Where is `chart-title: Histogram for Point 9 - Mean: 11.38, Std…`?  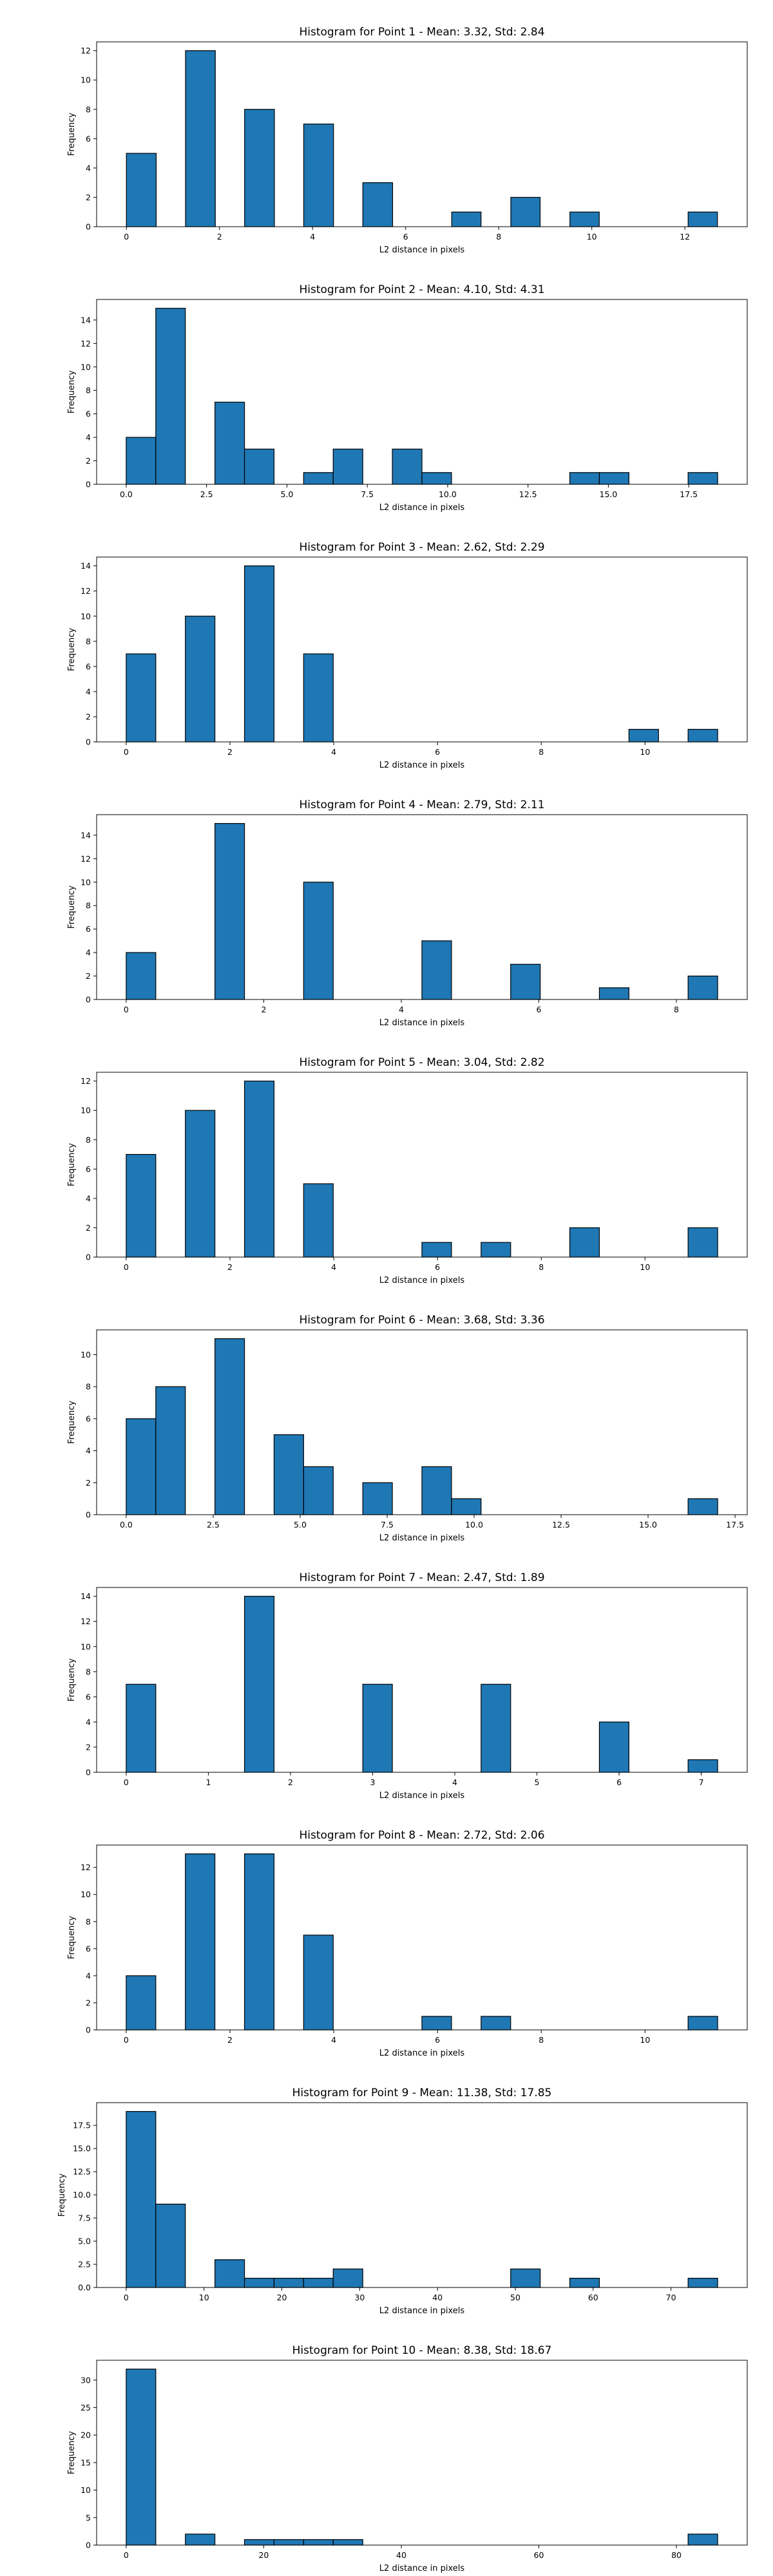
chart-title: Histogram for Point 9 - Mean: 11.38, Std… is located at coordinates (422, 2093).